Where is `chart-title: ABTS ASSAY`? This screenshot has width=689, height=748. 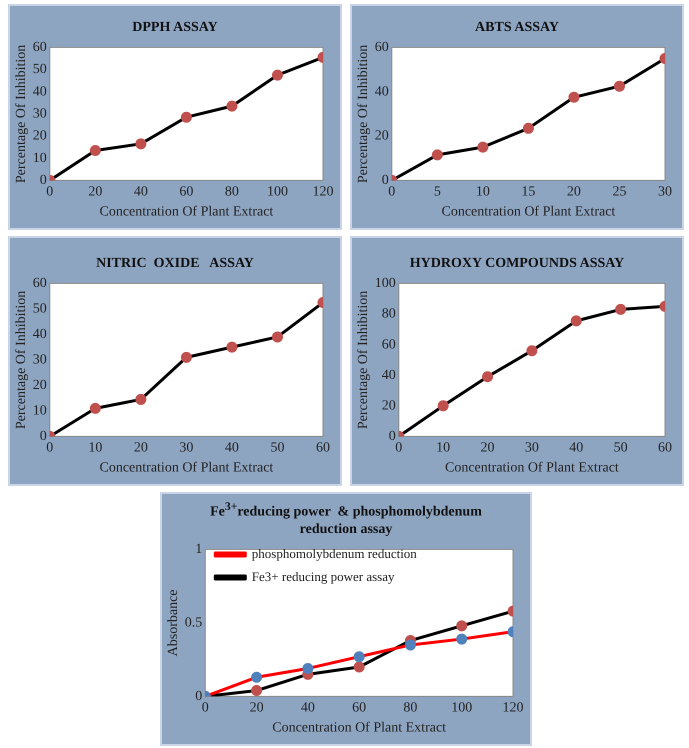 chart-title: ABTS ASSAY is located at coordinates (517, 27).